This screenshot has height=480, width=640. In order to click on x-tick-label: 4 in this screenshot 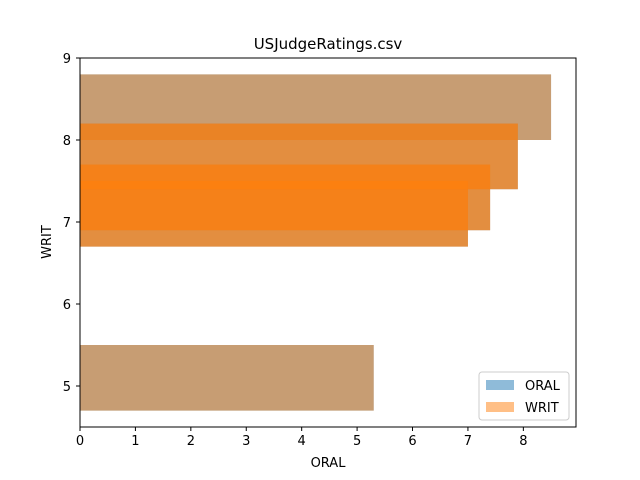, I will do `click(302, 441)`.